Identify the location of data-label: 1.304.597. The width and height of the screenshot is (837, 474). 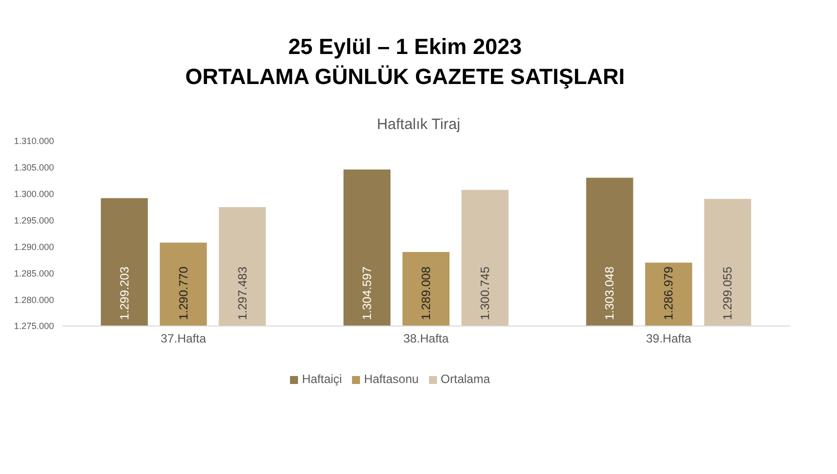
(367, 293).